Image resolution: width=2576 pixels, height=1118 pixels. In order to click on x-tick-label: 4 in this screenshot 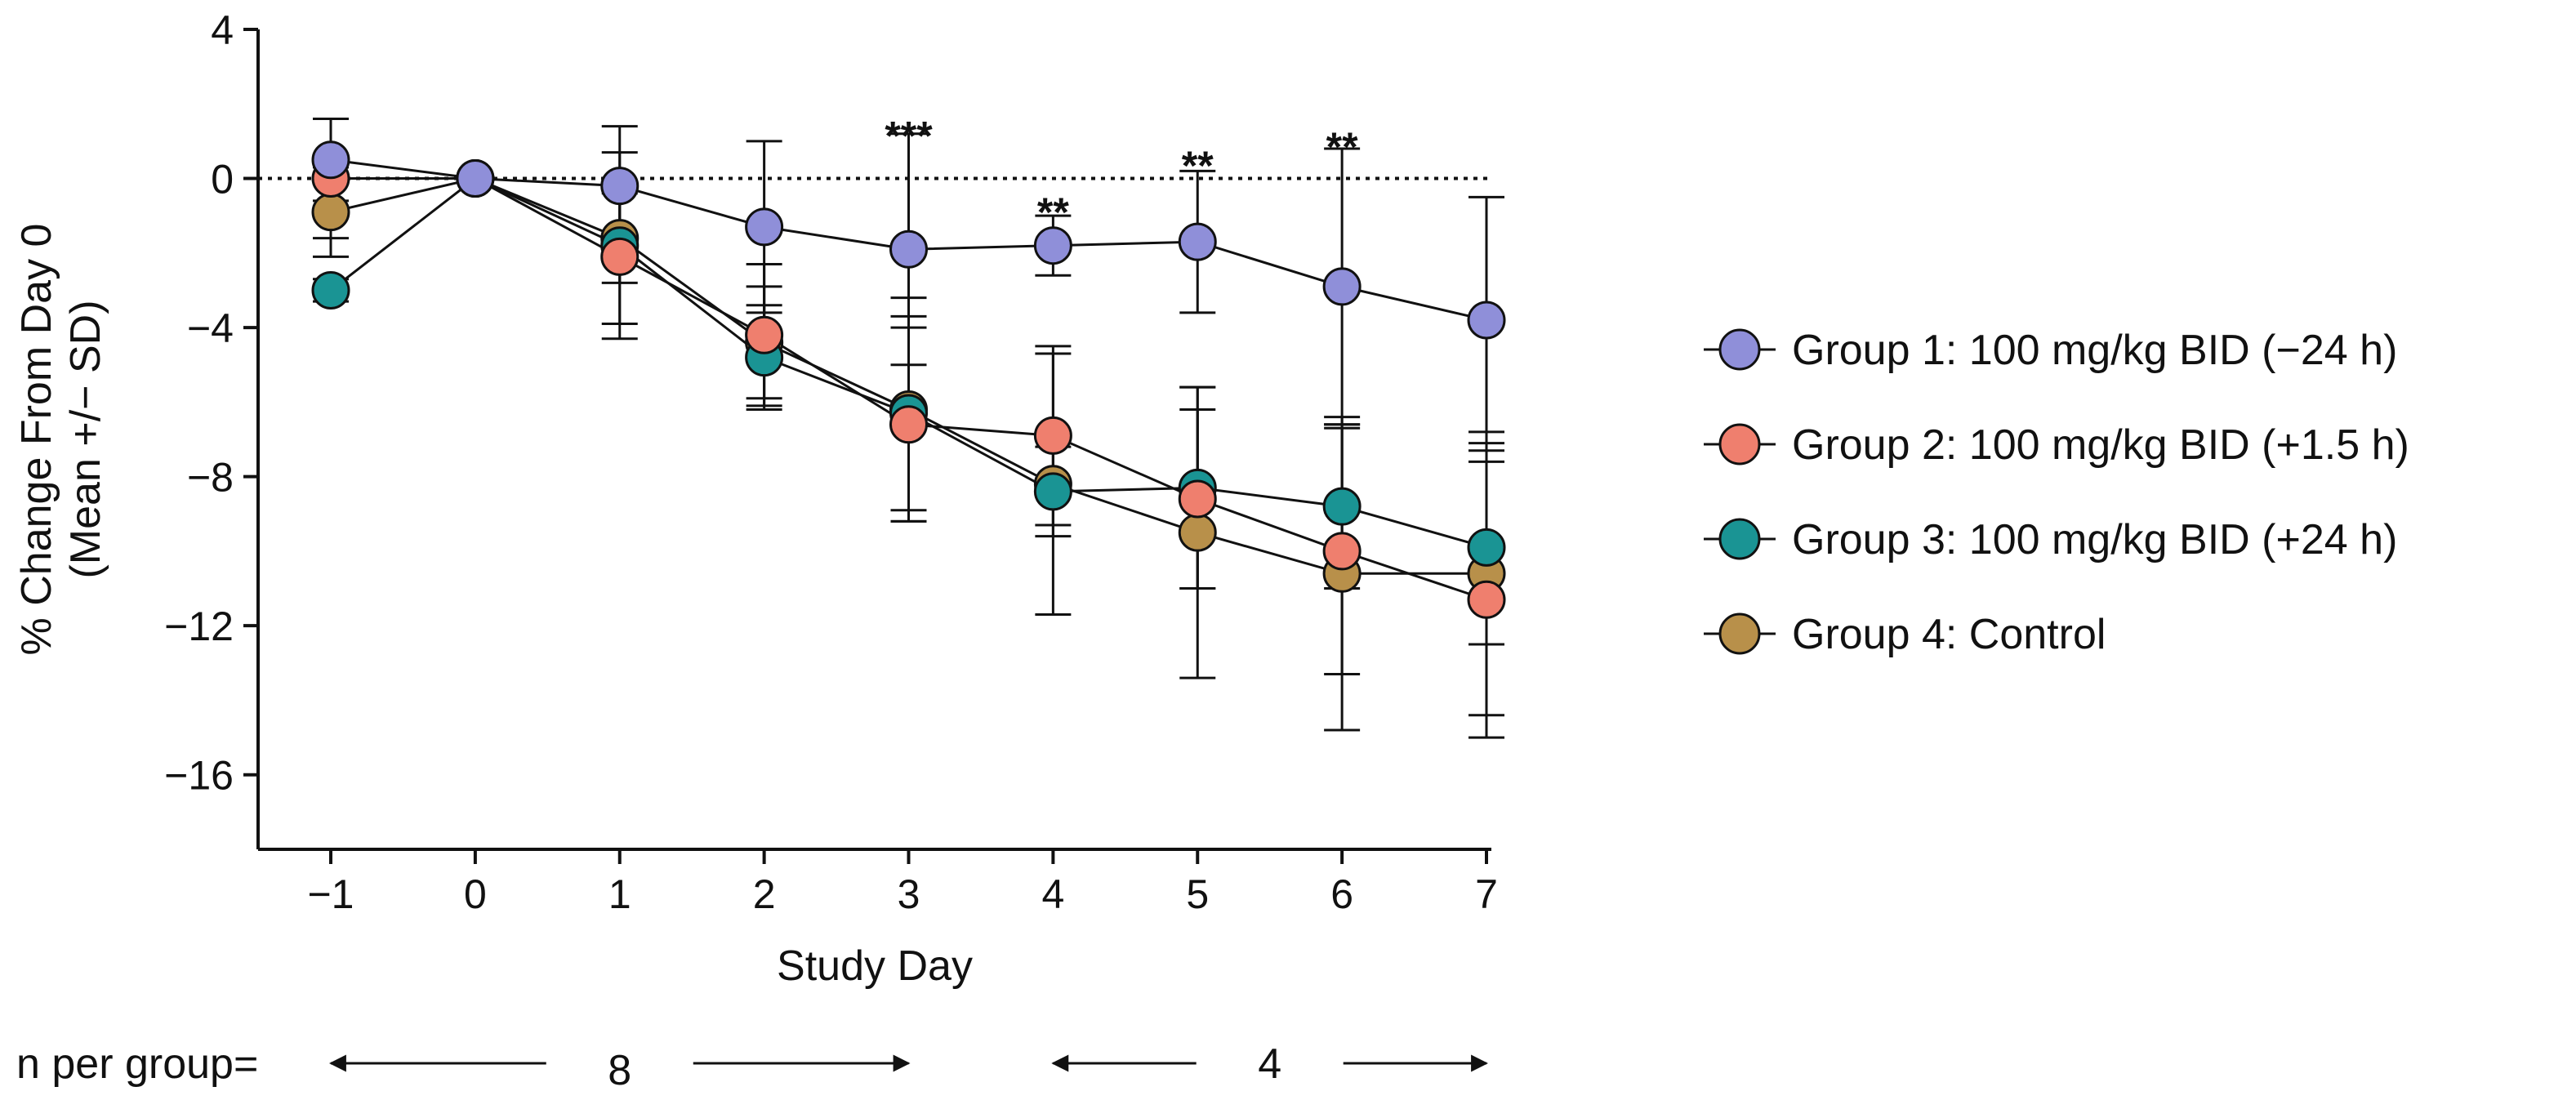, I will do `click(1052, 894)`.